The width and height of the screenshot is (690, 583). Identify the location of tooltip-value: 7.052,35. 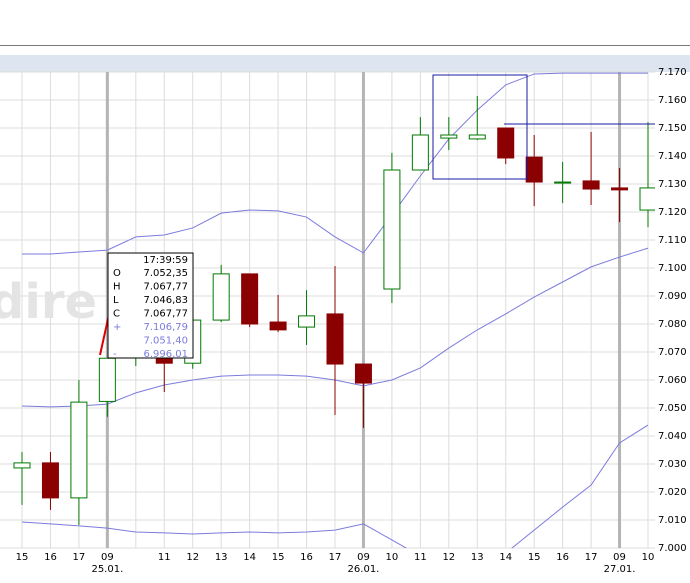
(165, 273).